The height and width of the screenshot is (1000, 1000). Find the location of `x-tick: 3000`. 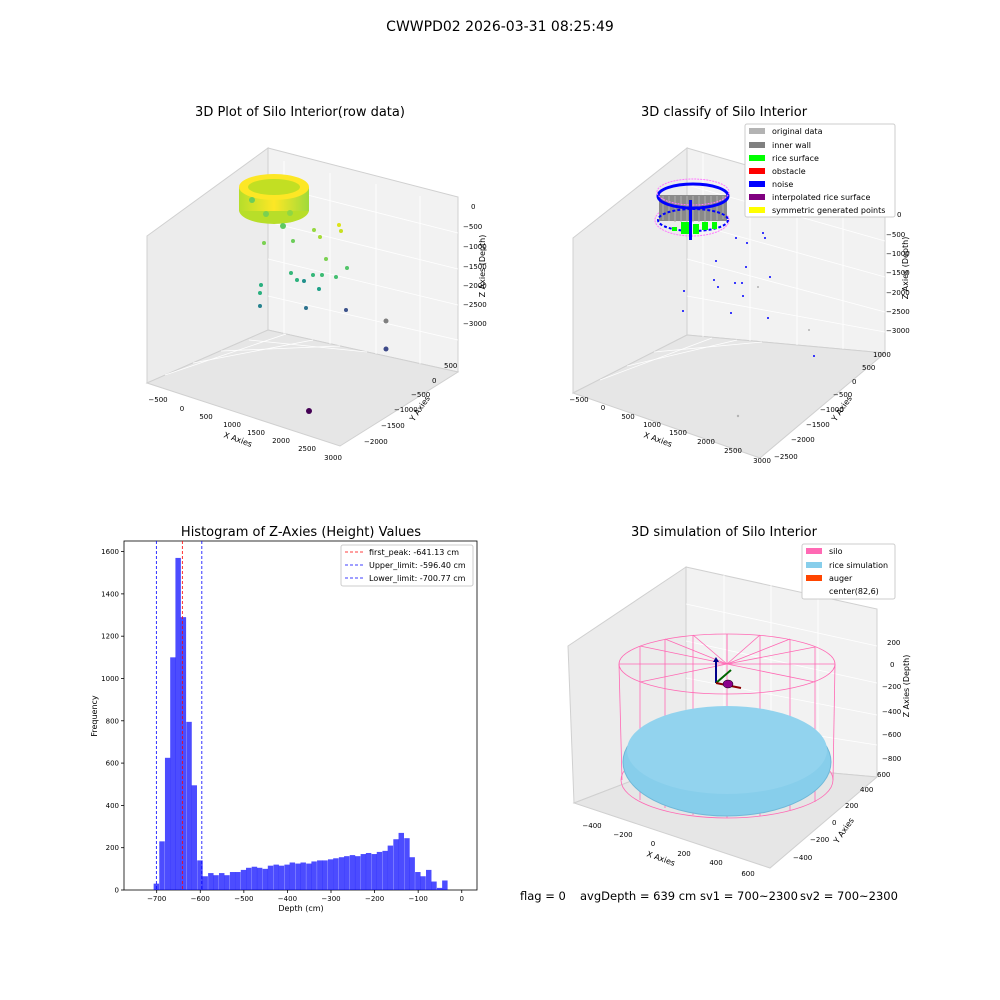

x-tick: 3000 is located at coordinates (333, 458).